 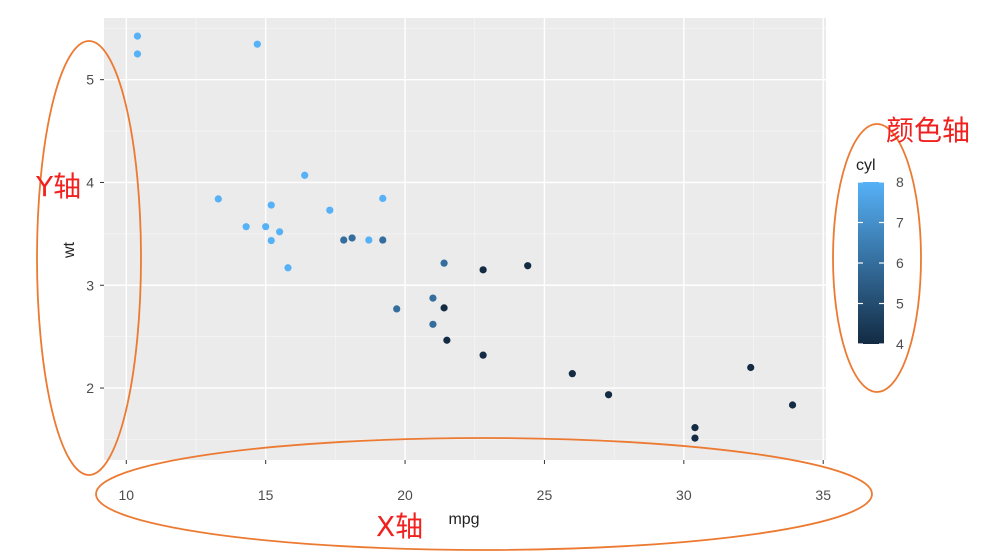 I want to click on y-tick-label: 3, so click(x=90, y=285).